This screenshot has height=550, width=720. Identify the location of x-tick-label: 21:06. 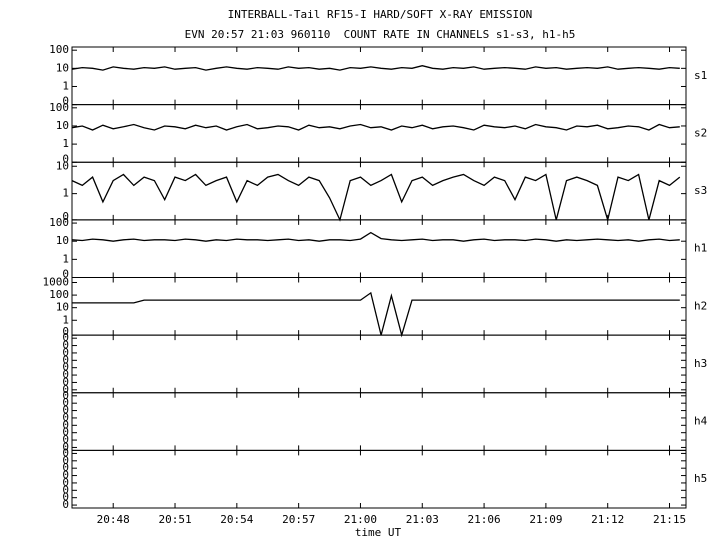
(484, 519).